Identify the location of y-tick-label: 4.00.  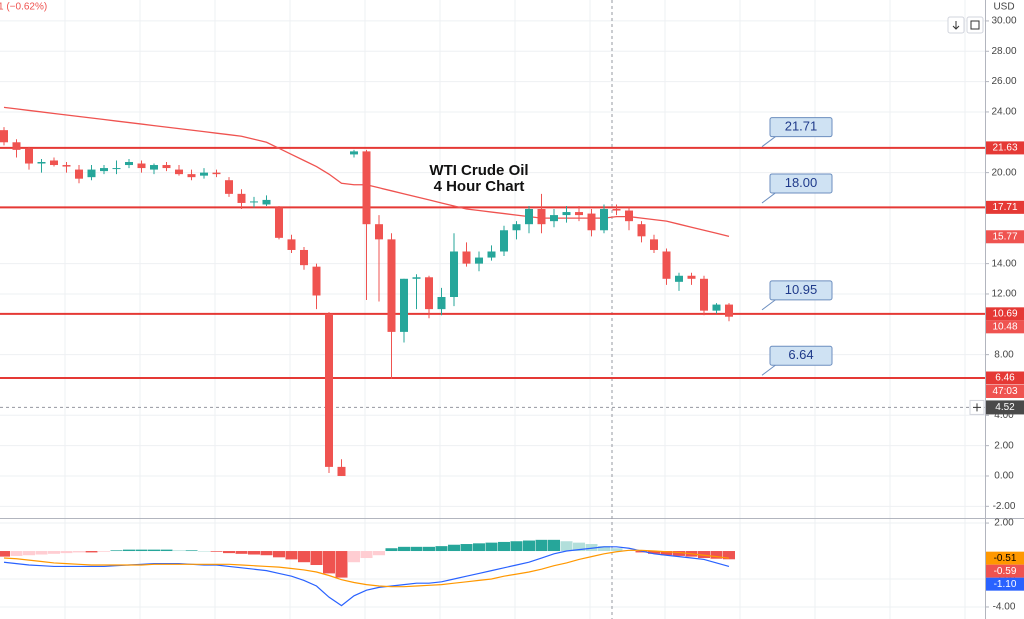
(1004, 415).